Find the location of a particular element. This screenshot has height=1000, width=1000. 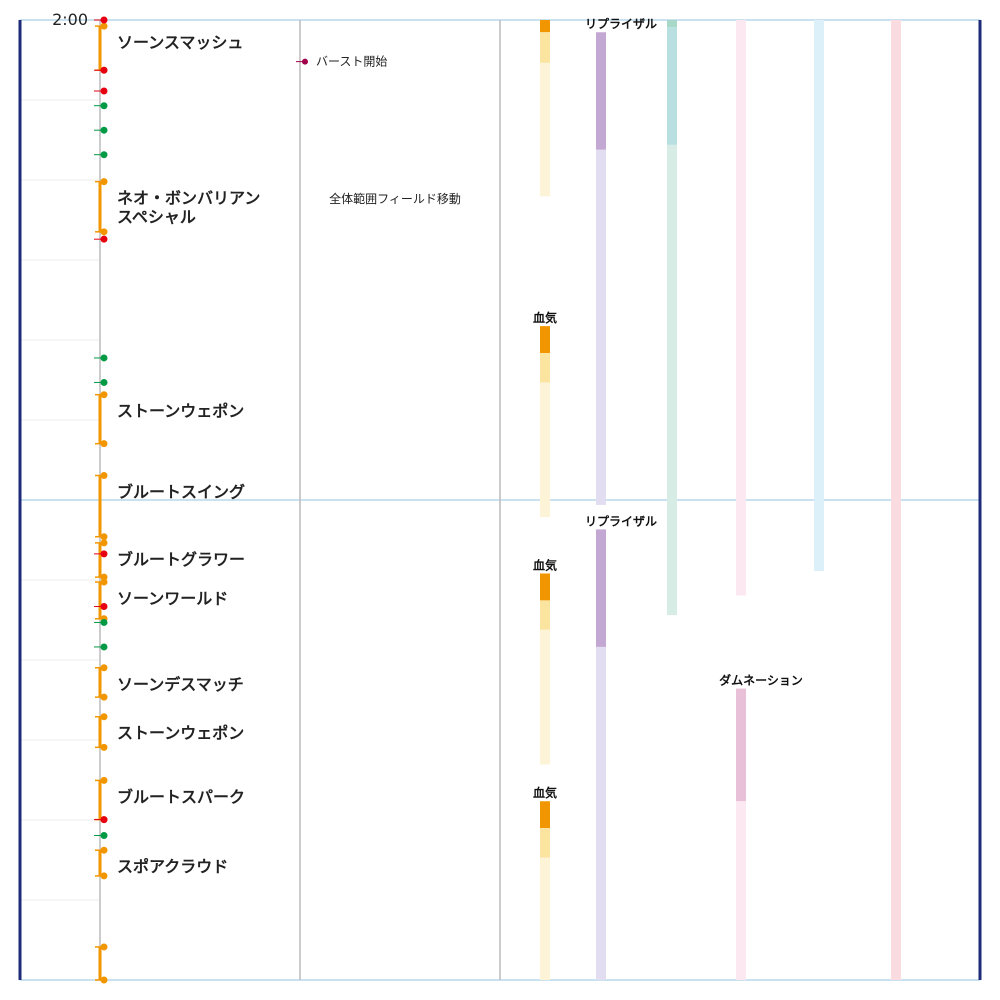

event-markers is located at coordinates (101, 428).